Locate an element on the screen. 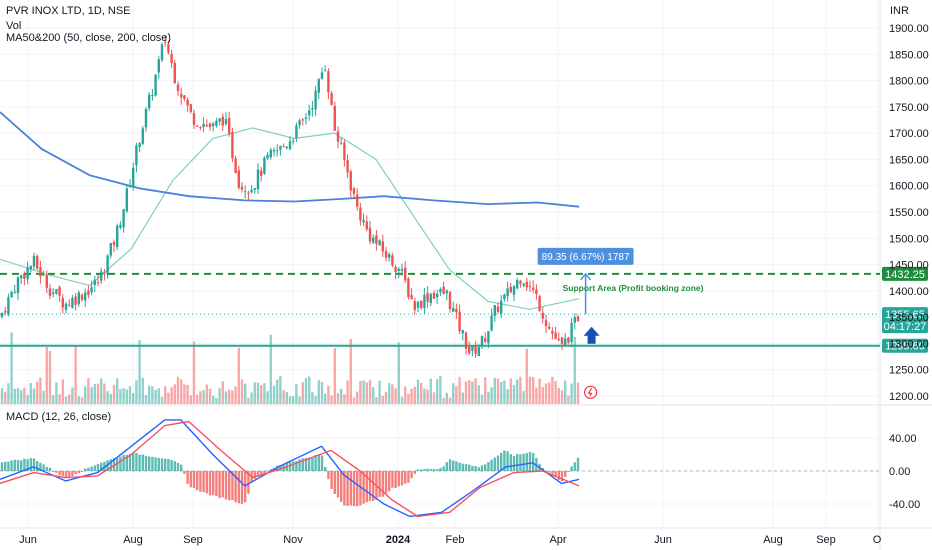 The image size is (932, 550). currency-label: INR is located at coordinates (899, 11).